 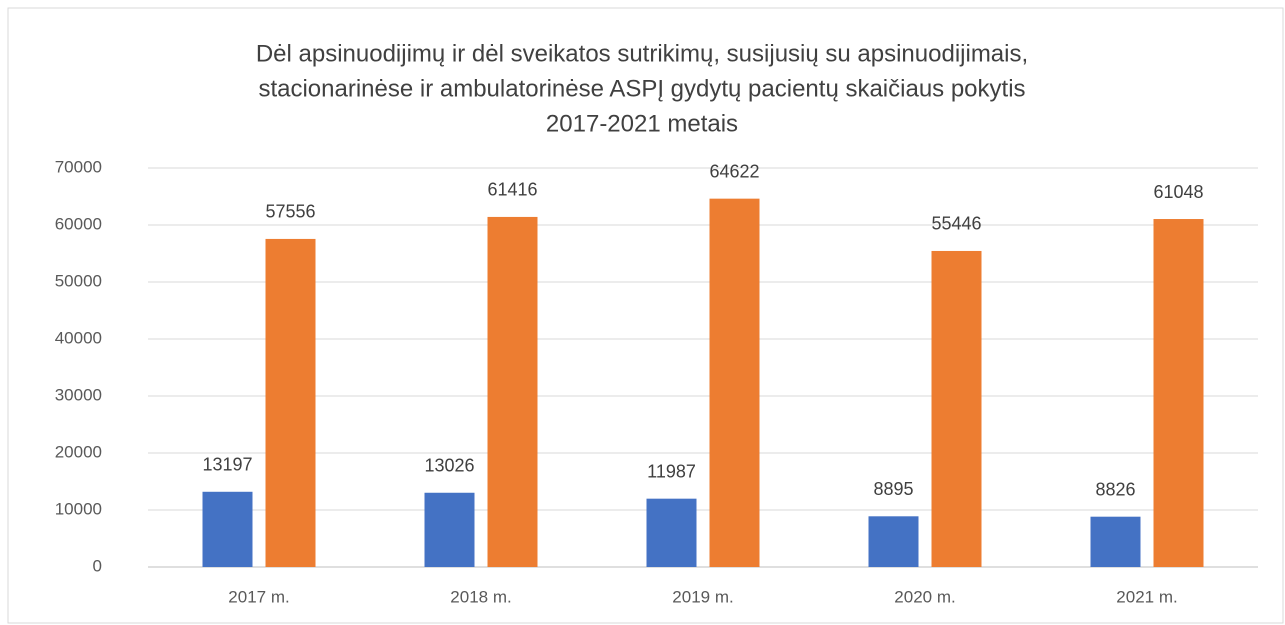 I want to click on x-tick-label: 2019 m., so click(x=702, y=596).